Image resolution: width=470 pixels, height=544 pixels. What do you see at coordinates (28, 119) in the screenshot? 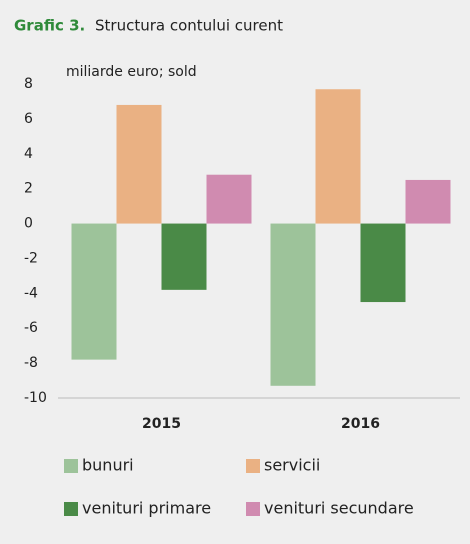
I see `y-tick-label: 6` at bounding box center [28, 119].